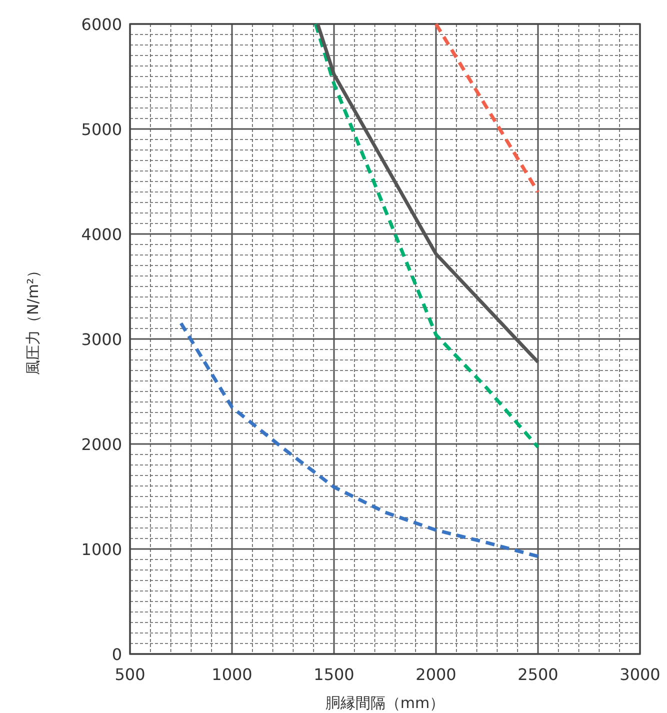  I want to click on y-tick-label: 4000, so click(101, 234).